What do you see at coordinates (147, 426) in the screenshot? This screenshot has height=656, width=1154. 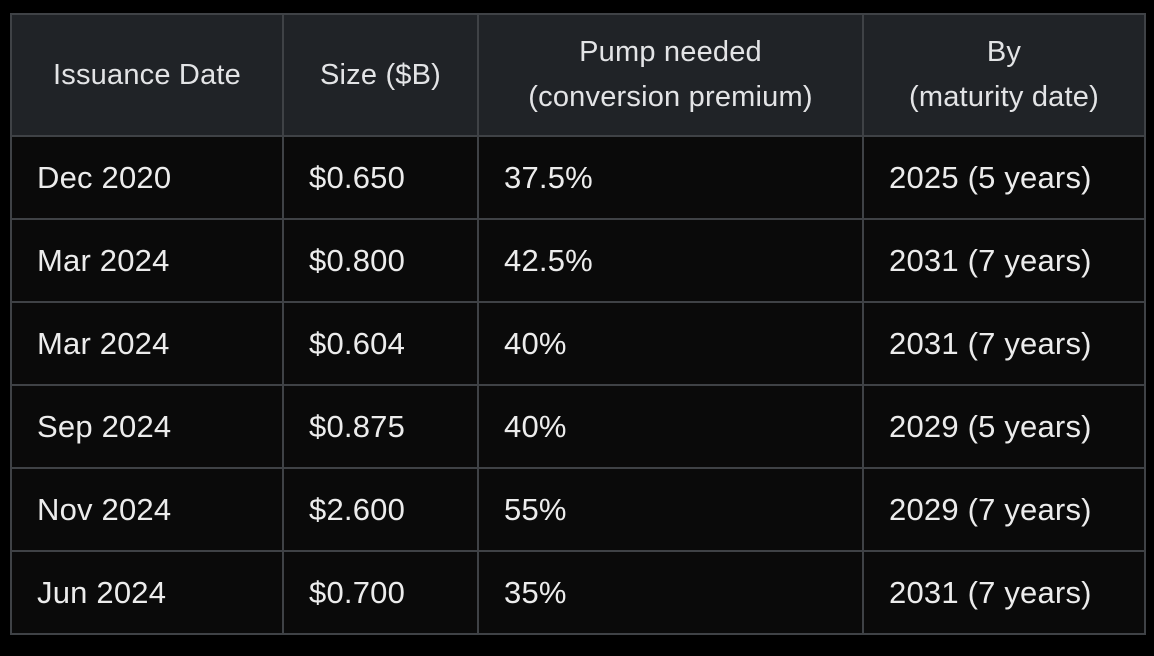 I see `cell-issuance-date: Sep 2024` at bounding box center [147, 426].